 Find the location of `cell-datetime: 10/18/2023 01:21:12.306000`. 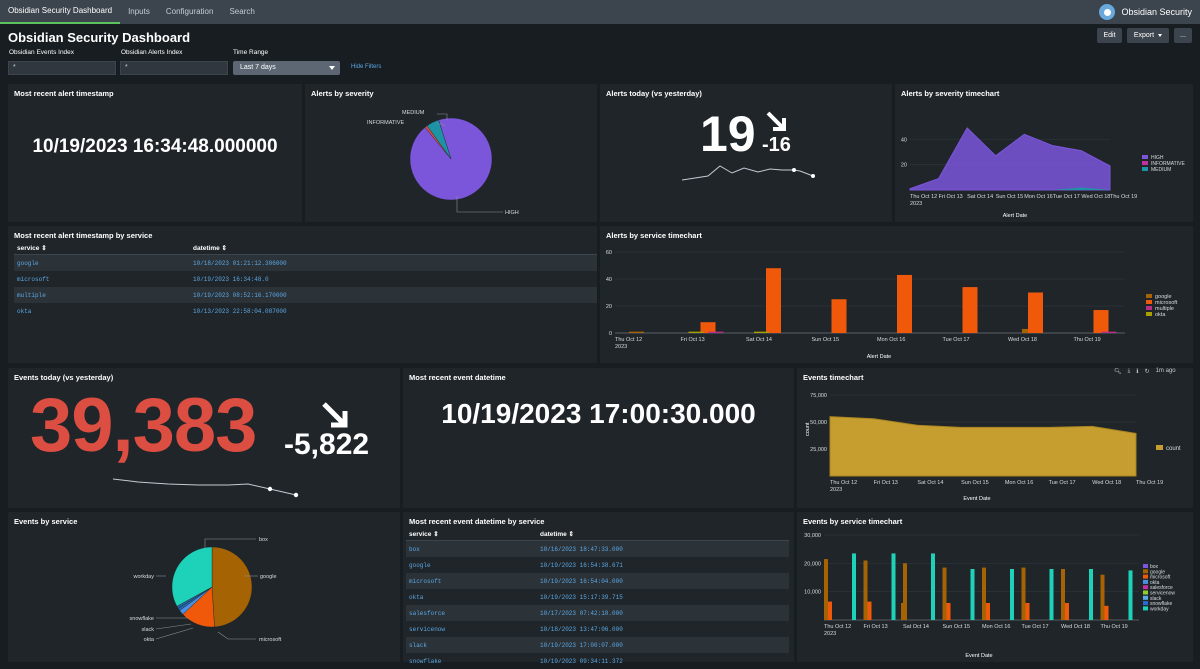

cell-datetime: 10/18/2023 01:21:12.306000 is located at coordinates (240, 263).